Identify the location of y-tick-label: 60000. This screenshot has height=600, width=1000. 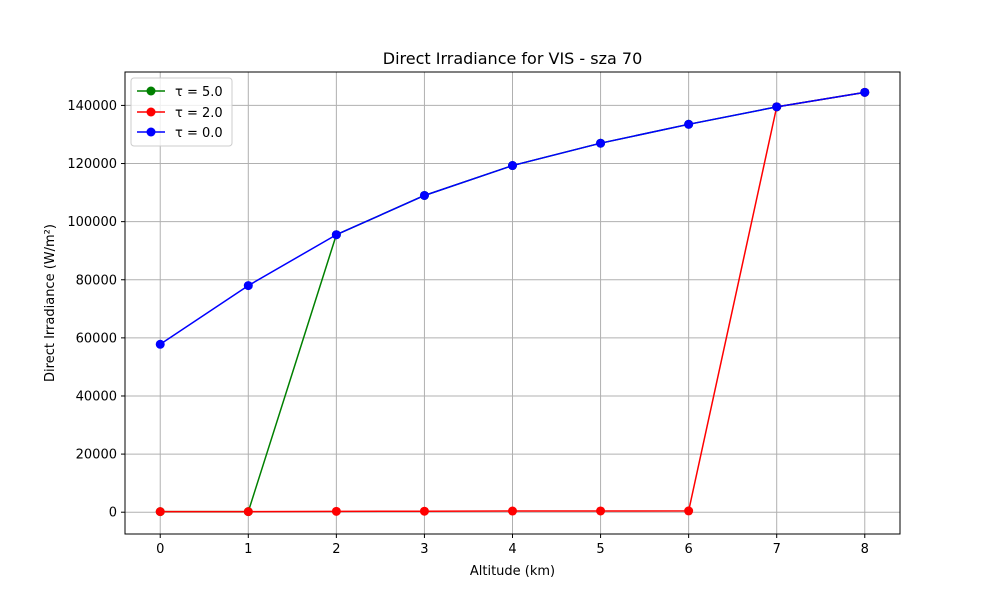
(96, 338).